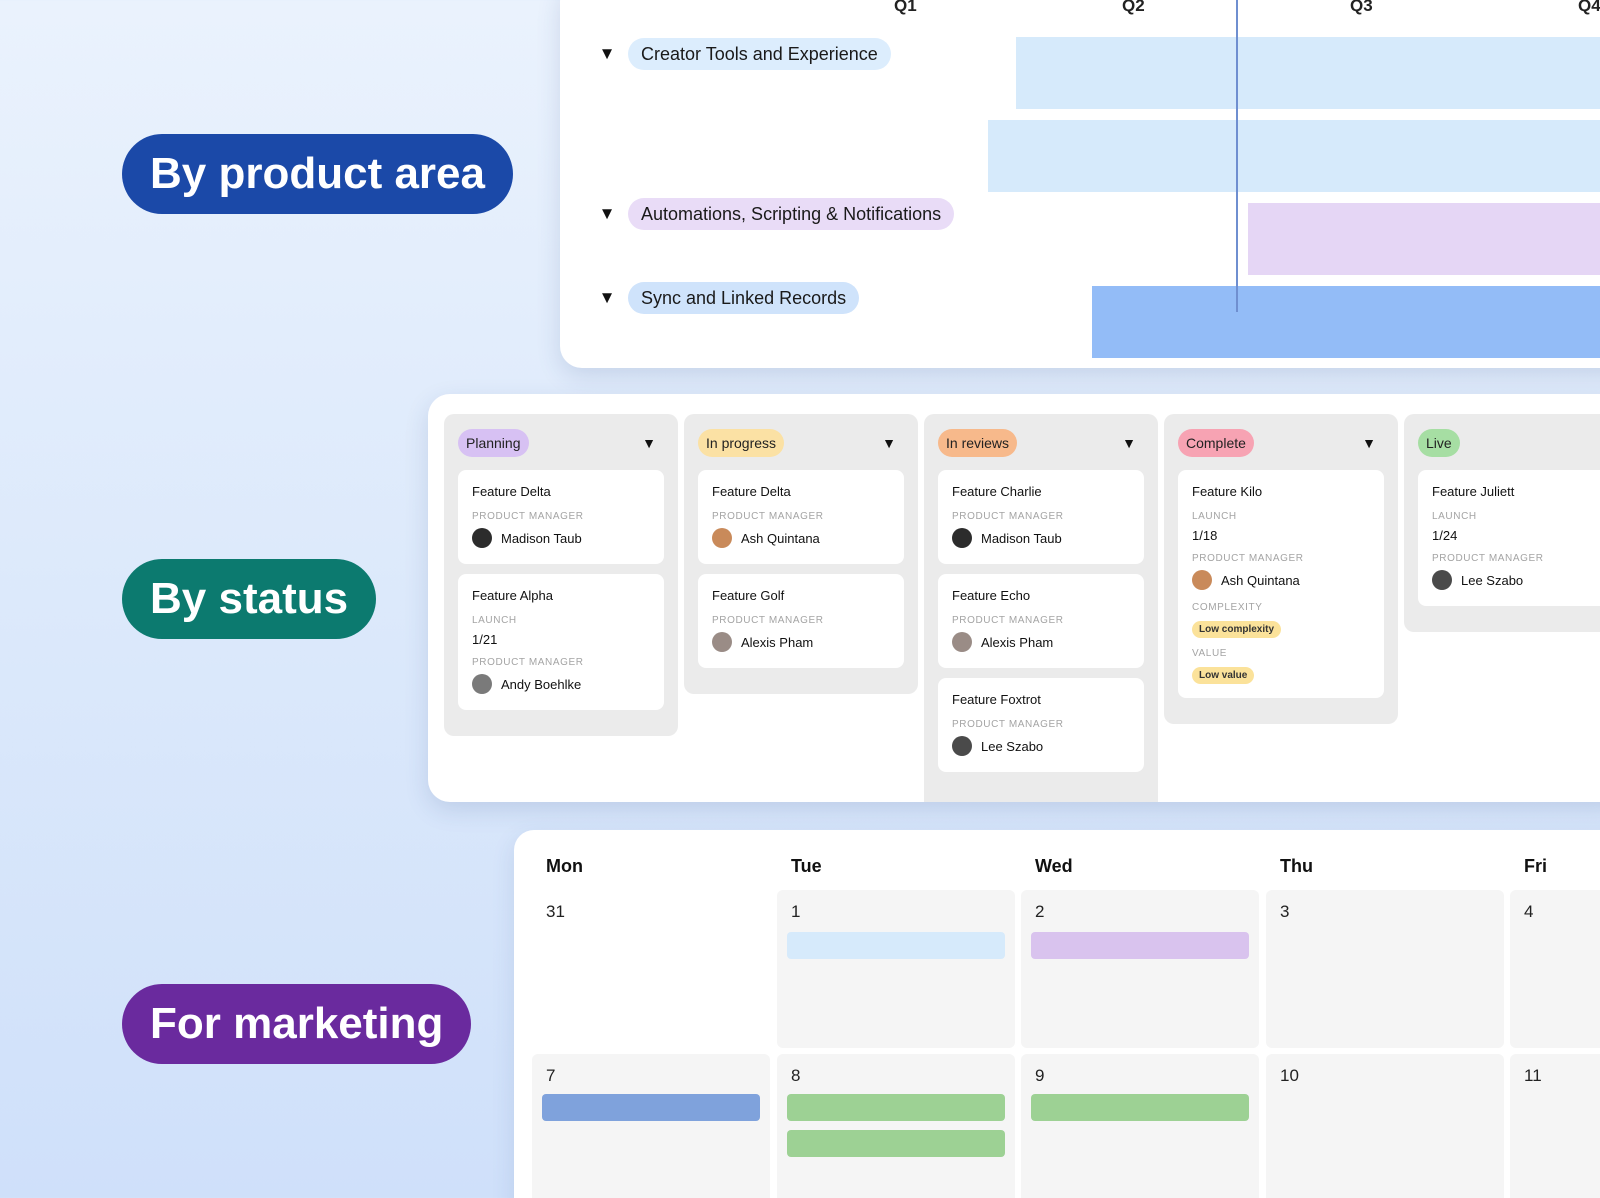  Describe the element at coordinates (791, 214) in the screenshot. I see `group-label: Automations, Scripting & Notifications` at that location.